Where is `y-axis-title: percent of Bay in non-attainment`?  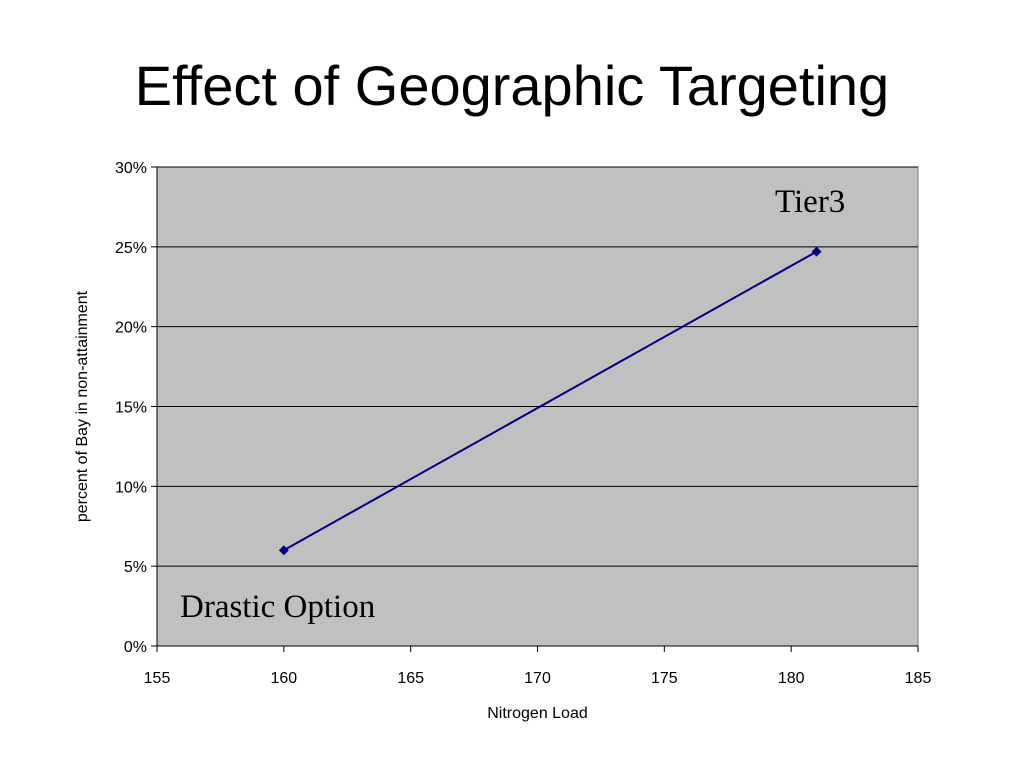 y-axis-title: percent of Bay in non-attainment is located at coordinates (82, 406).